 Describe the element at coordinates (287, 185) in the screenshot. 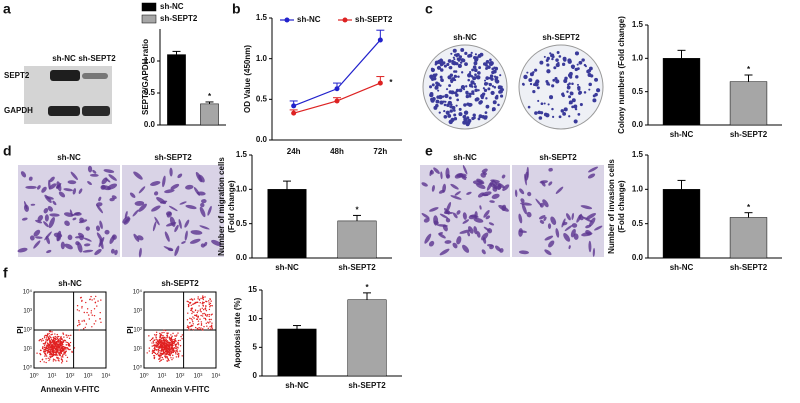

I see `error-bar` at that location.